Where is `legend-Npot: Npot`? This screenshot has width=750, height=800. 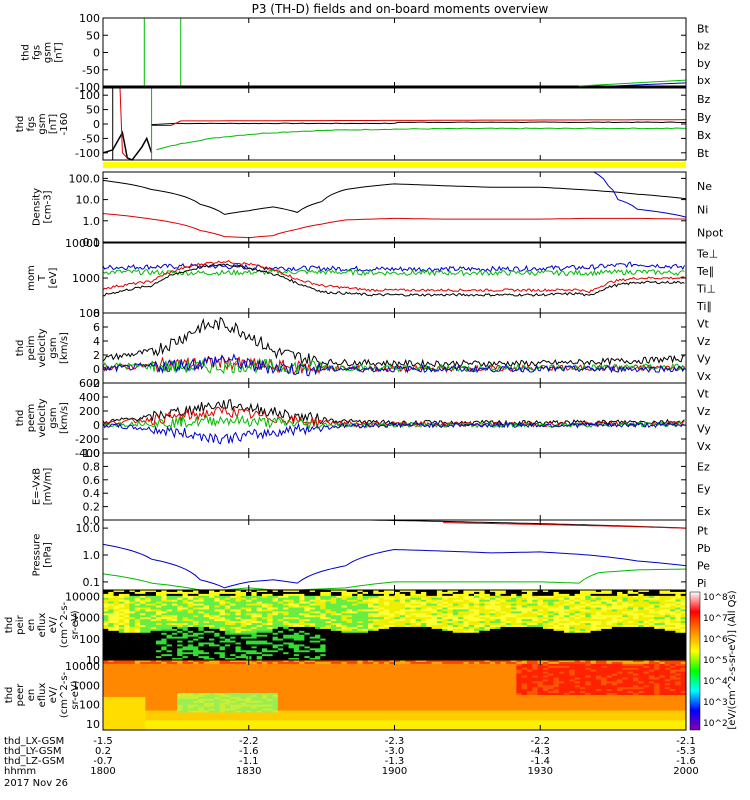
legend-Npot: Npot is located at coordinates (710, 233).